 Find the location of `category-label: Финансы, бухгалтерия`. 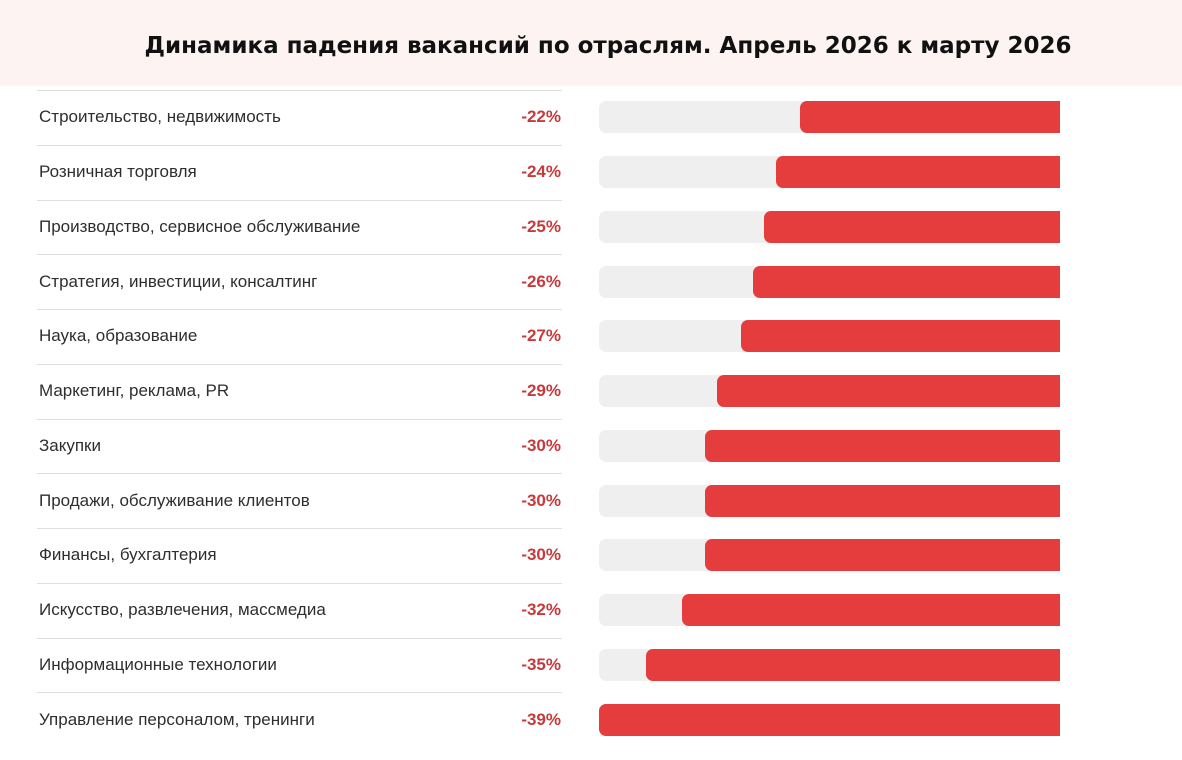

category-label: Финансы, бухгалтерия is located at coordinates (128, 554).